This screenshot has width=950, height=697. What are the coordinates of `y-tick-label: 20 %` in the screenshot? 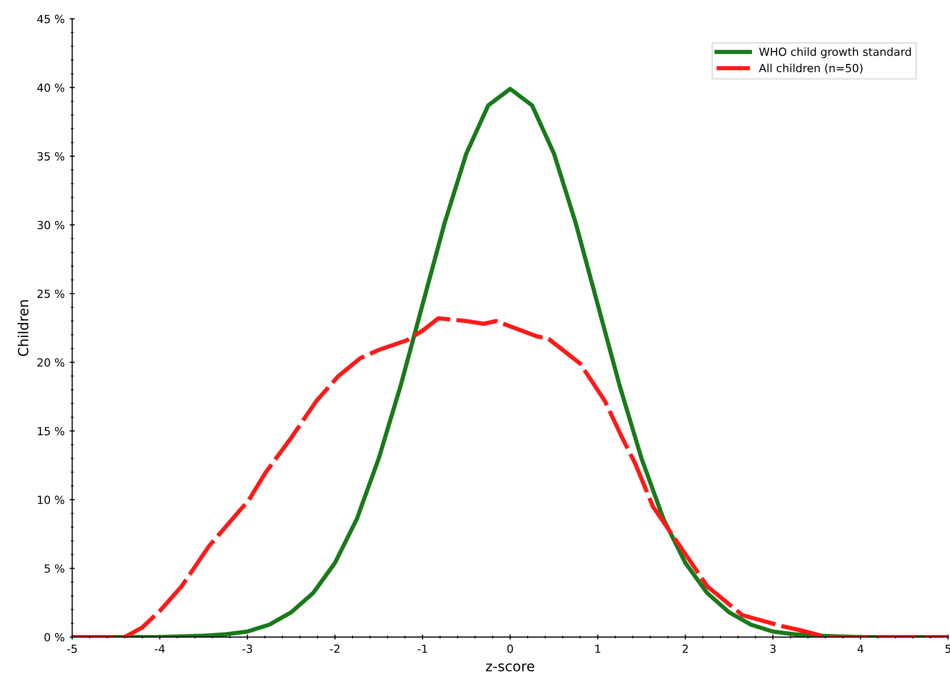 It's located at (50, 362).